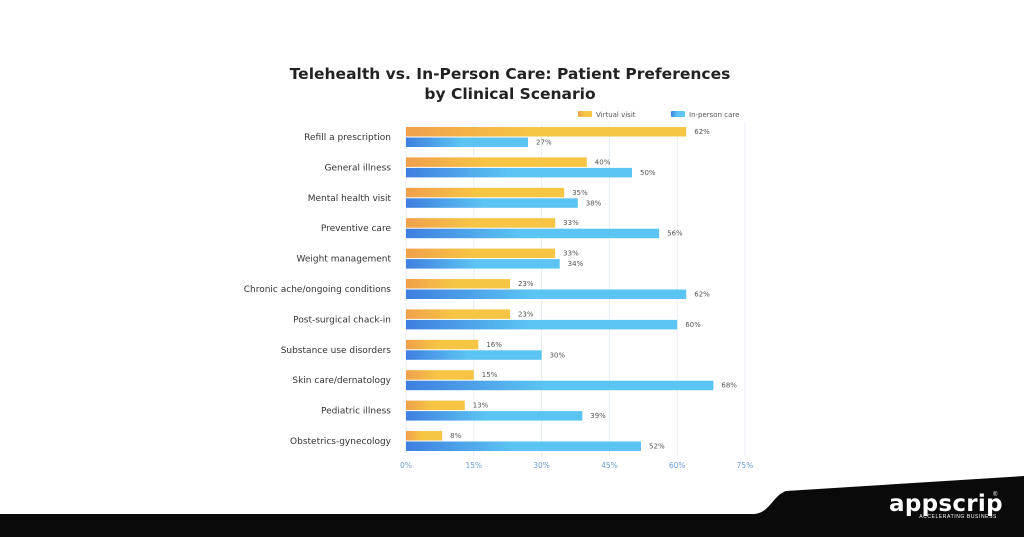 This screenshot has height=537, width=1024. What do you see at coordinates (406, 465) in the screenshot?
I see `x-tick-label: 0%` at bounding box center [406, 465].